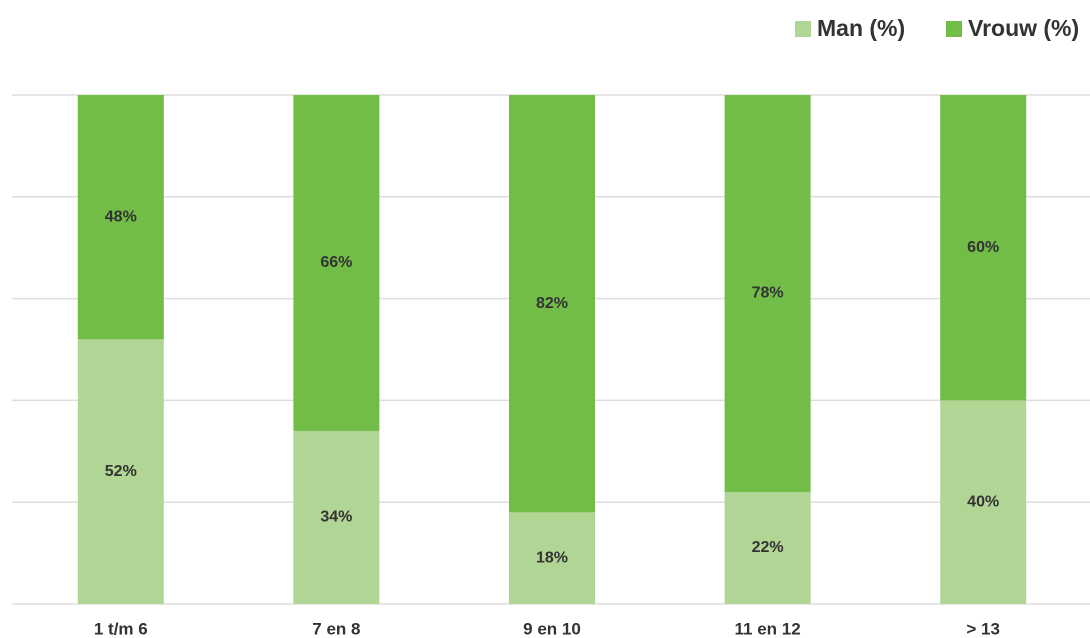  What do you see at coordinates (121, 628) in the screenshot?
I see `x-tick-label: 1 t/m 6` at bounding box center [121, 628].